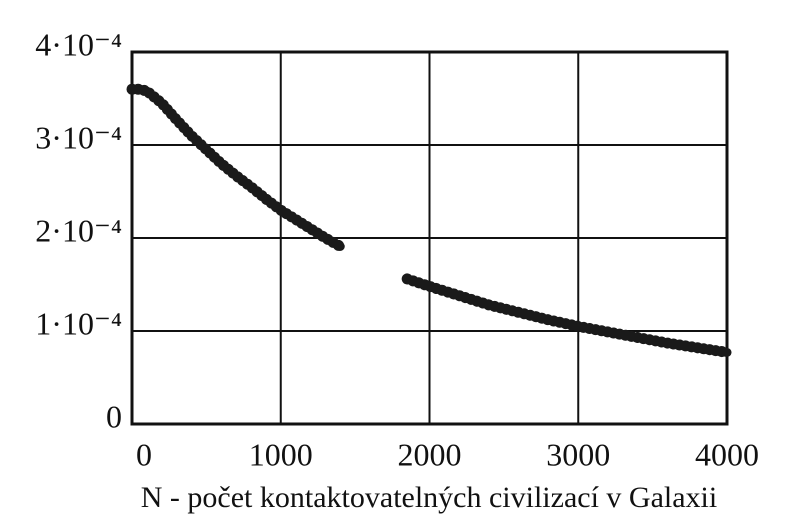 This screenshot has width=797, height=531. What do you see at coordinates (144, 454) in the screenshot?
I see `x-tick-label: 0` at bounding box center [144, 454].